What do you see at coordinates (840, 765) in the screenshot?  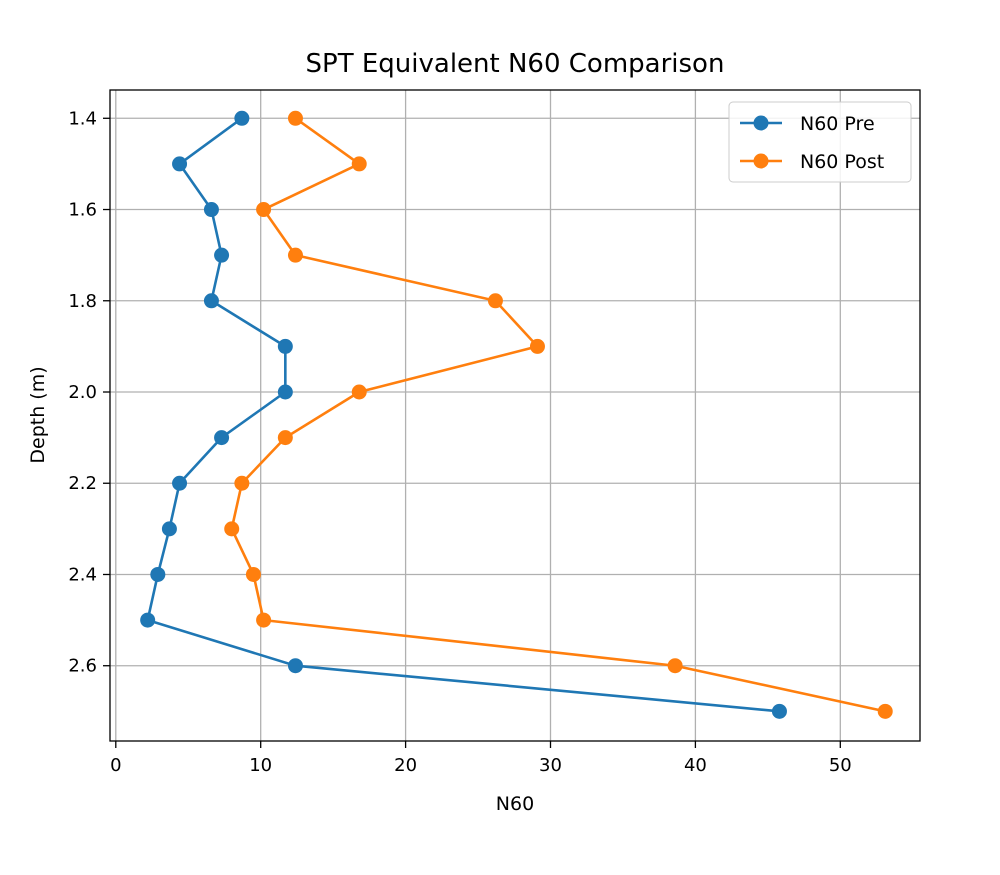 I see `x-tick-label: 50` at bounding box center [840, 765].